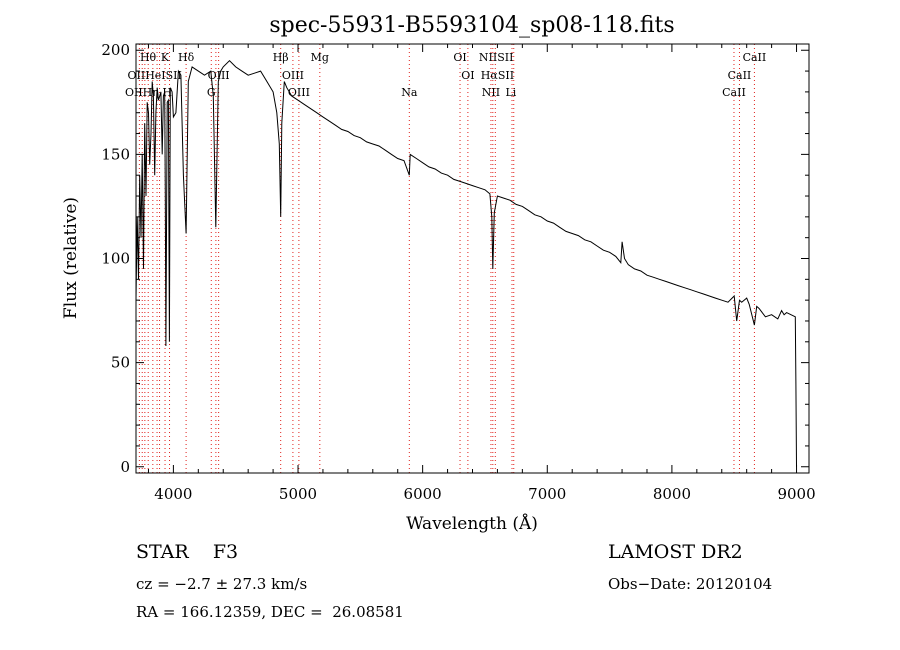  I want to click on redshift-velocity: cz = −2.7 ± 27.3 km/s, so click(222, 584).